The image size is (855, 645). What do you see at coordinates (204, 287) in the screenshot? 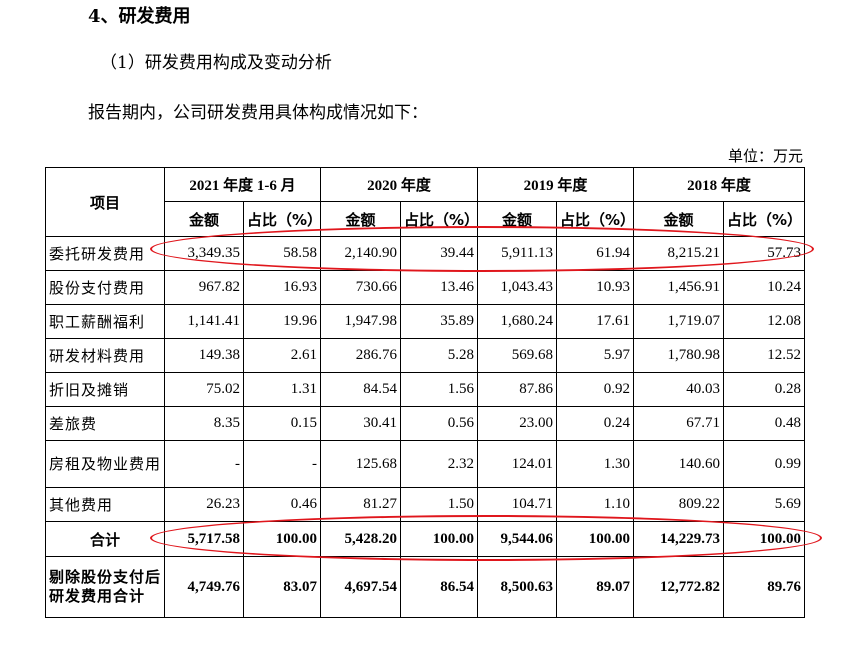
I see `amount-cell: 967.82` at bounding box center [204, 287].